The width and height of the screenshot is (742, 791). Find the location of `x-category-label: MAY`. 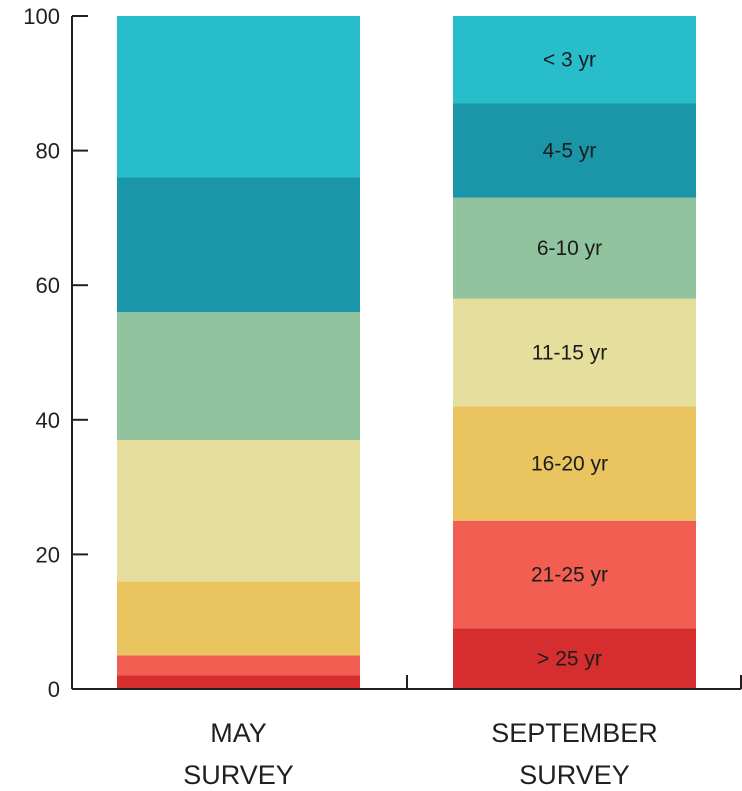

x-category-label: MAY is located at coordinates (238, 733).